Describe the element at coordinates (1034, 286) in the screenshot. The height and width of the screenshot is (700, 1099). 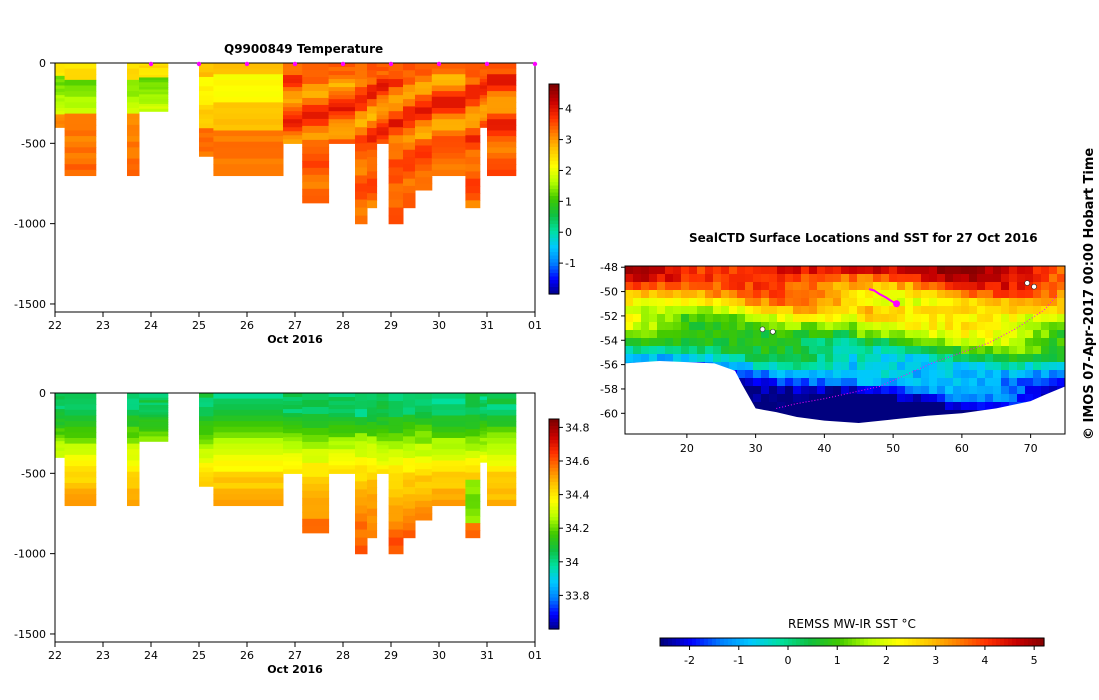
I see `seal-location-marker` at that location.